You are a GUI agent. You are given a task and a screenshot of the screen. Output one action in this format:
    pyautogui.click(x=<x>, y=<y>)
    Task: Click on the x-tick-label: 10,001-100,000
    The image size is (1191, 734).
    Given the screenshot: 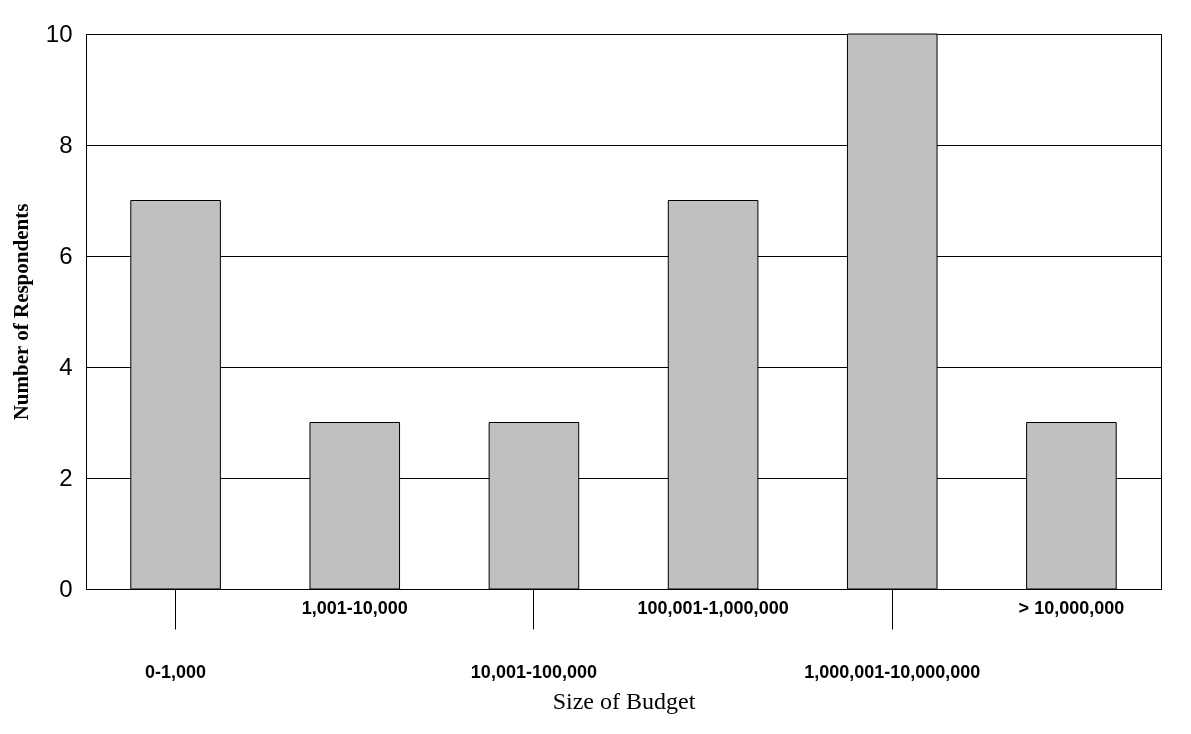 What is the action you would take?
    pyautogui.click(x=533, y=671)
    